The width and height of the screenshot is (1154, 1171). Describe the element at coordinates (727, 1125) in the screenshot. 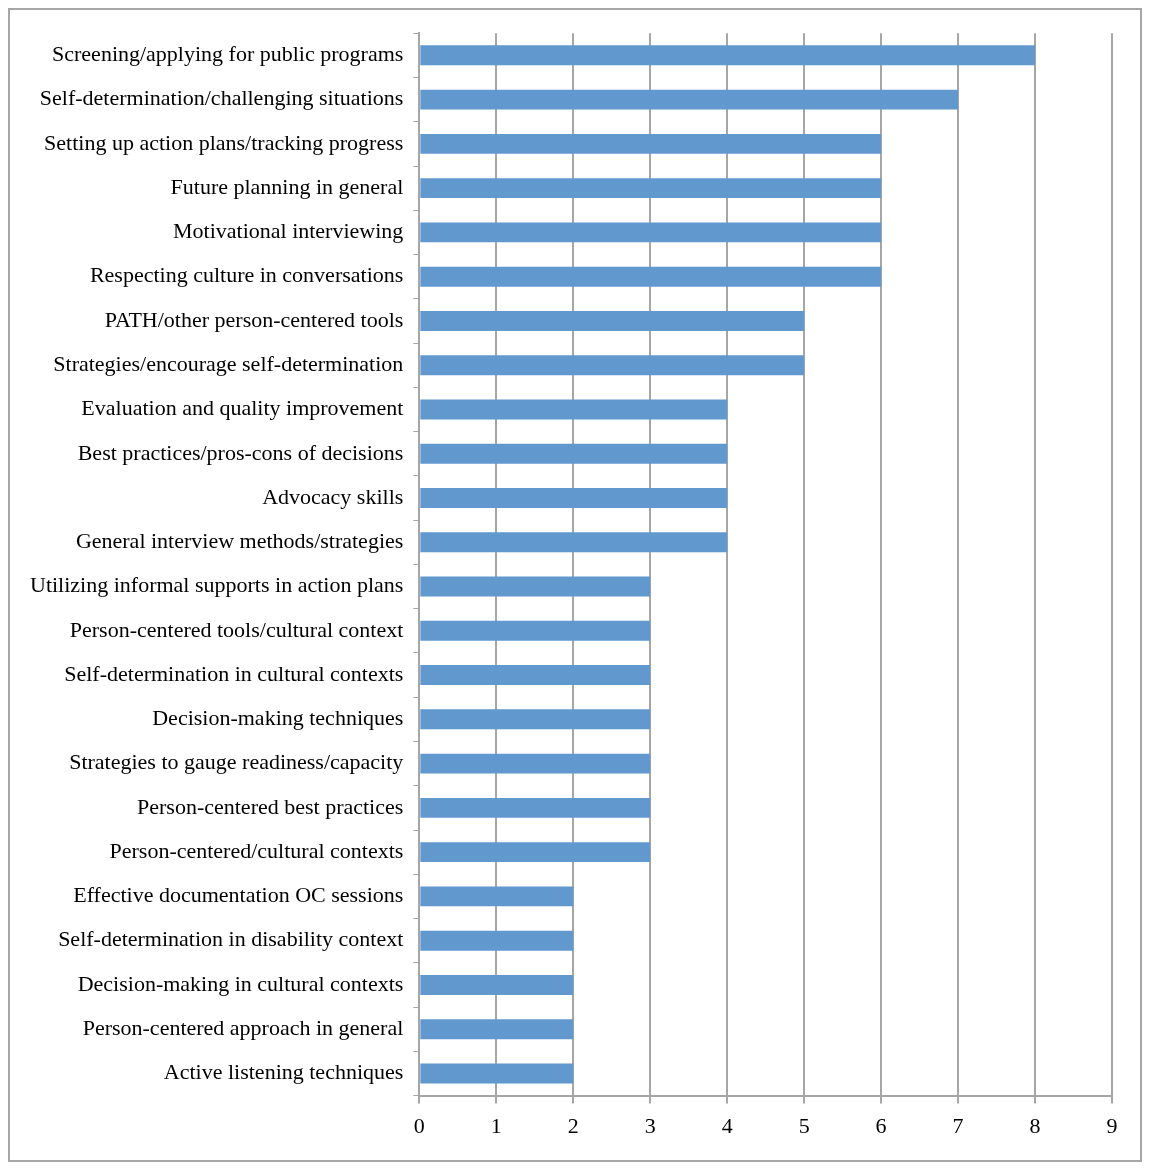

I see `x-tick-label: 4` at that location.